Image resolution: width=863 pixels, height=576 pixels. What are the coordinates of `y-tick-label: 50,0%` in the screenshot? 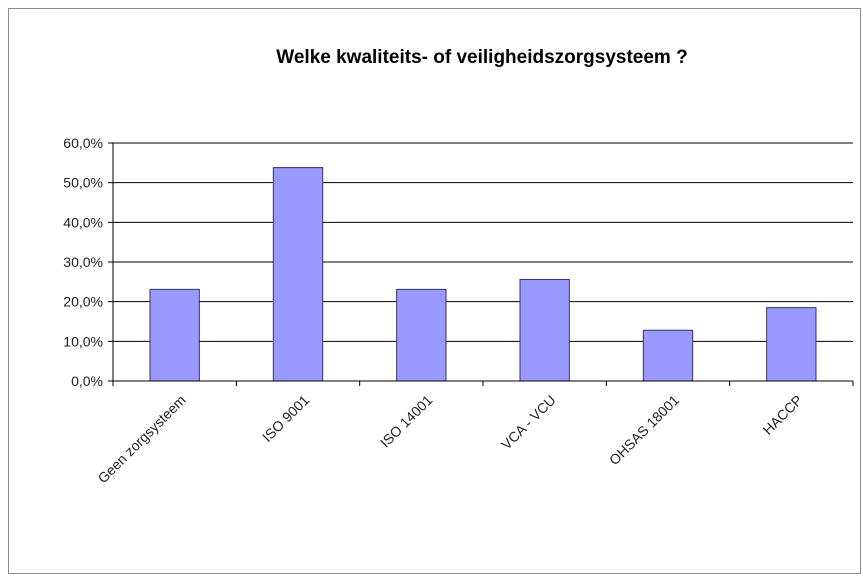 It's located at (83, 183).